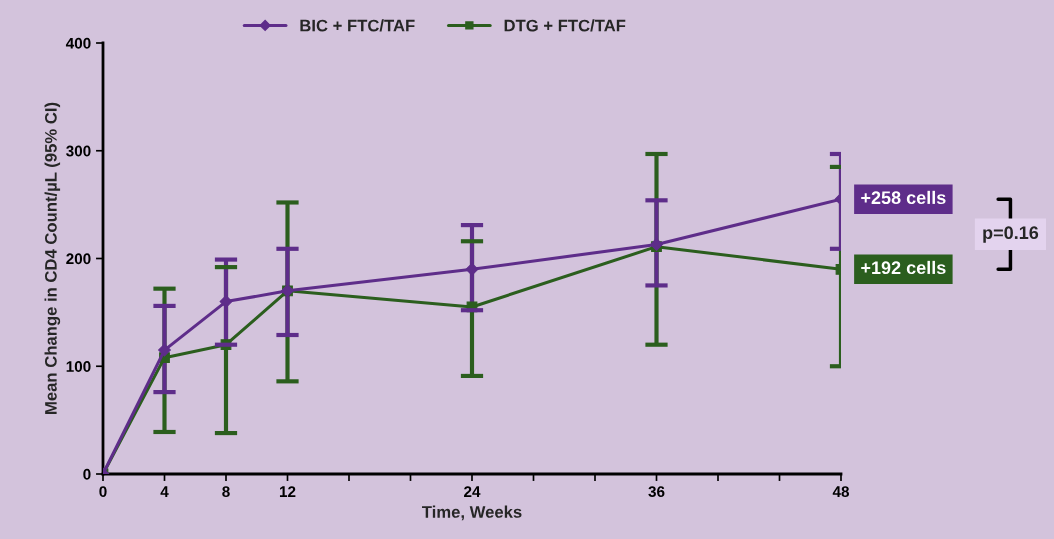 The image size is (1054, 539). I want to click on y-tick-label: 400, so click(78, 43).